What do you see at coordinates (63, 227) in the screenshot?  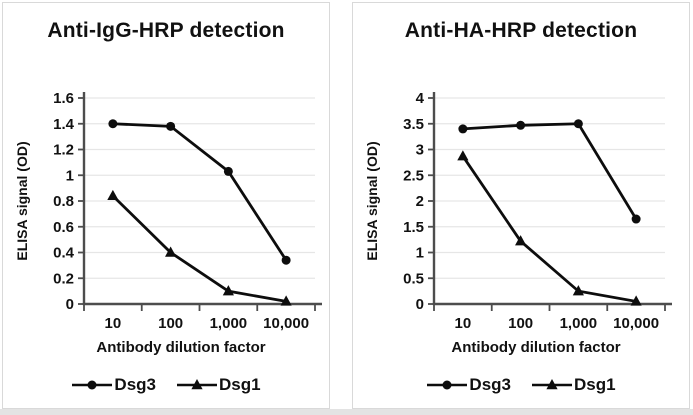 I see `svg-text: 0.6` at bounding box center [63, 227].